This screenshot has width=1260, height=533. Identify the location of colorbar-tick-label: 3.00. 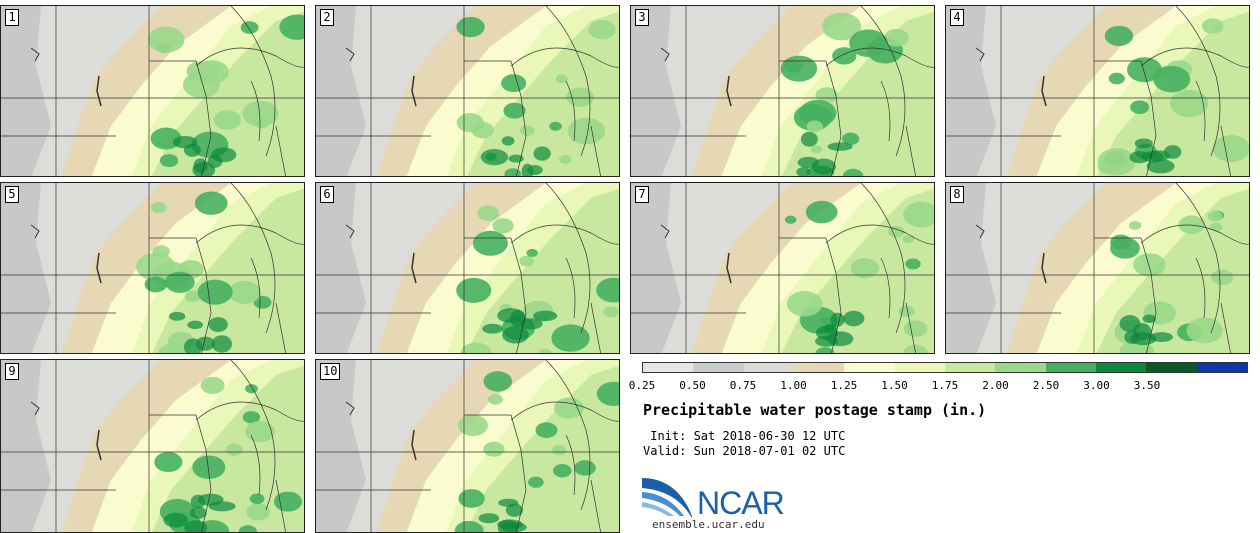
(1096, 385).